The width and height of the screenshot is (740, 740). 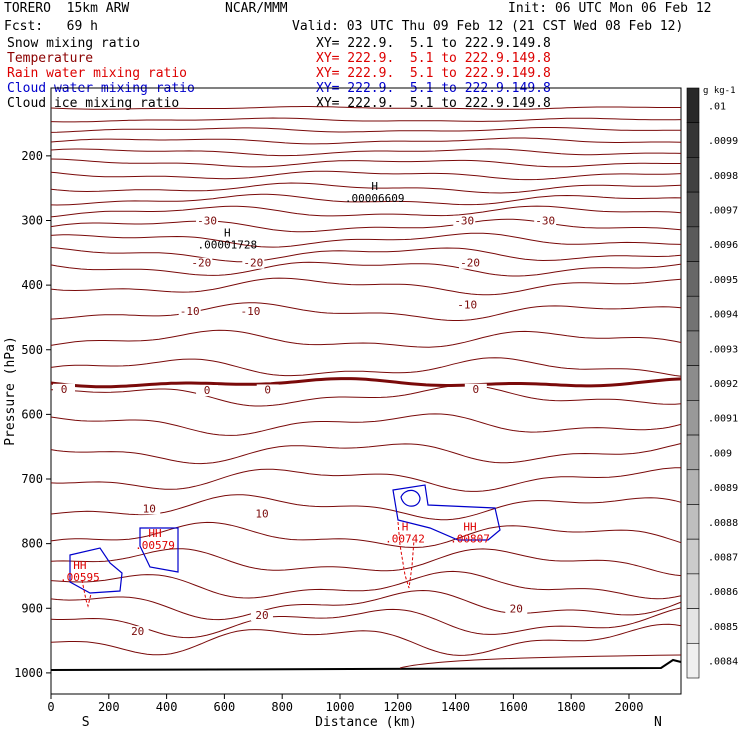 What do you see at coordinates (282, 707) in the screenshot?
I see `x-tick-label: 800` at bounding box center [282, 707].